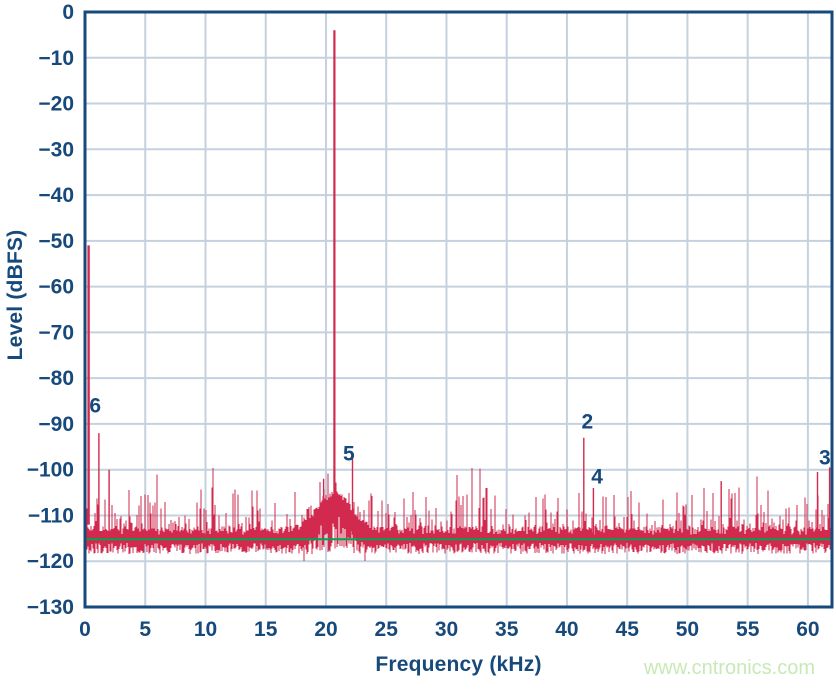  I want to click on y-tick--60: −60, so click(56, 287).